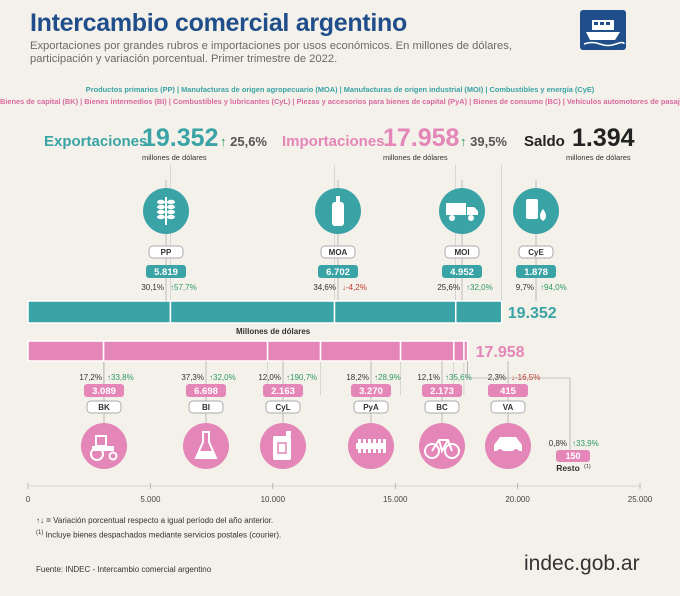  I want to click on import-bar-bc, so click(427, 351).